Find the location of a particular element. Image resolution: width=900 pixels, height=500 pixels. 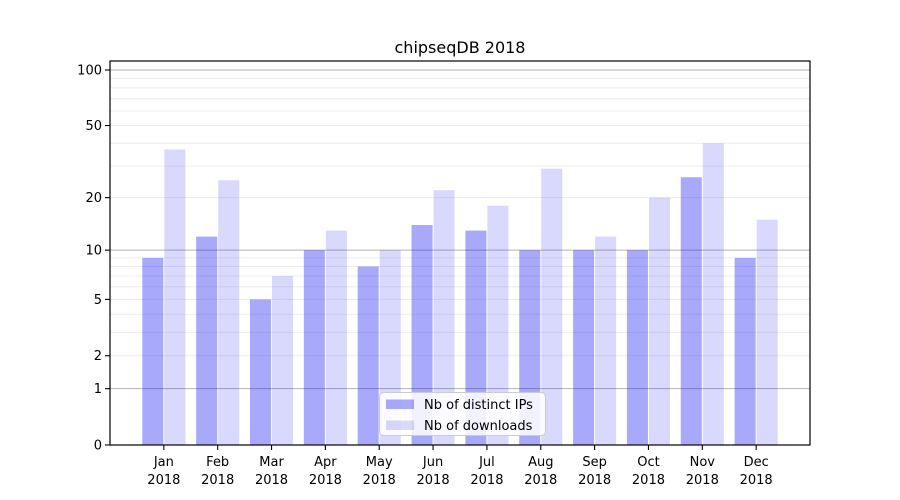

bar-mar-downloads is located at coordinates (283, 360).